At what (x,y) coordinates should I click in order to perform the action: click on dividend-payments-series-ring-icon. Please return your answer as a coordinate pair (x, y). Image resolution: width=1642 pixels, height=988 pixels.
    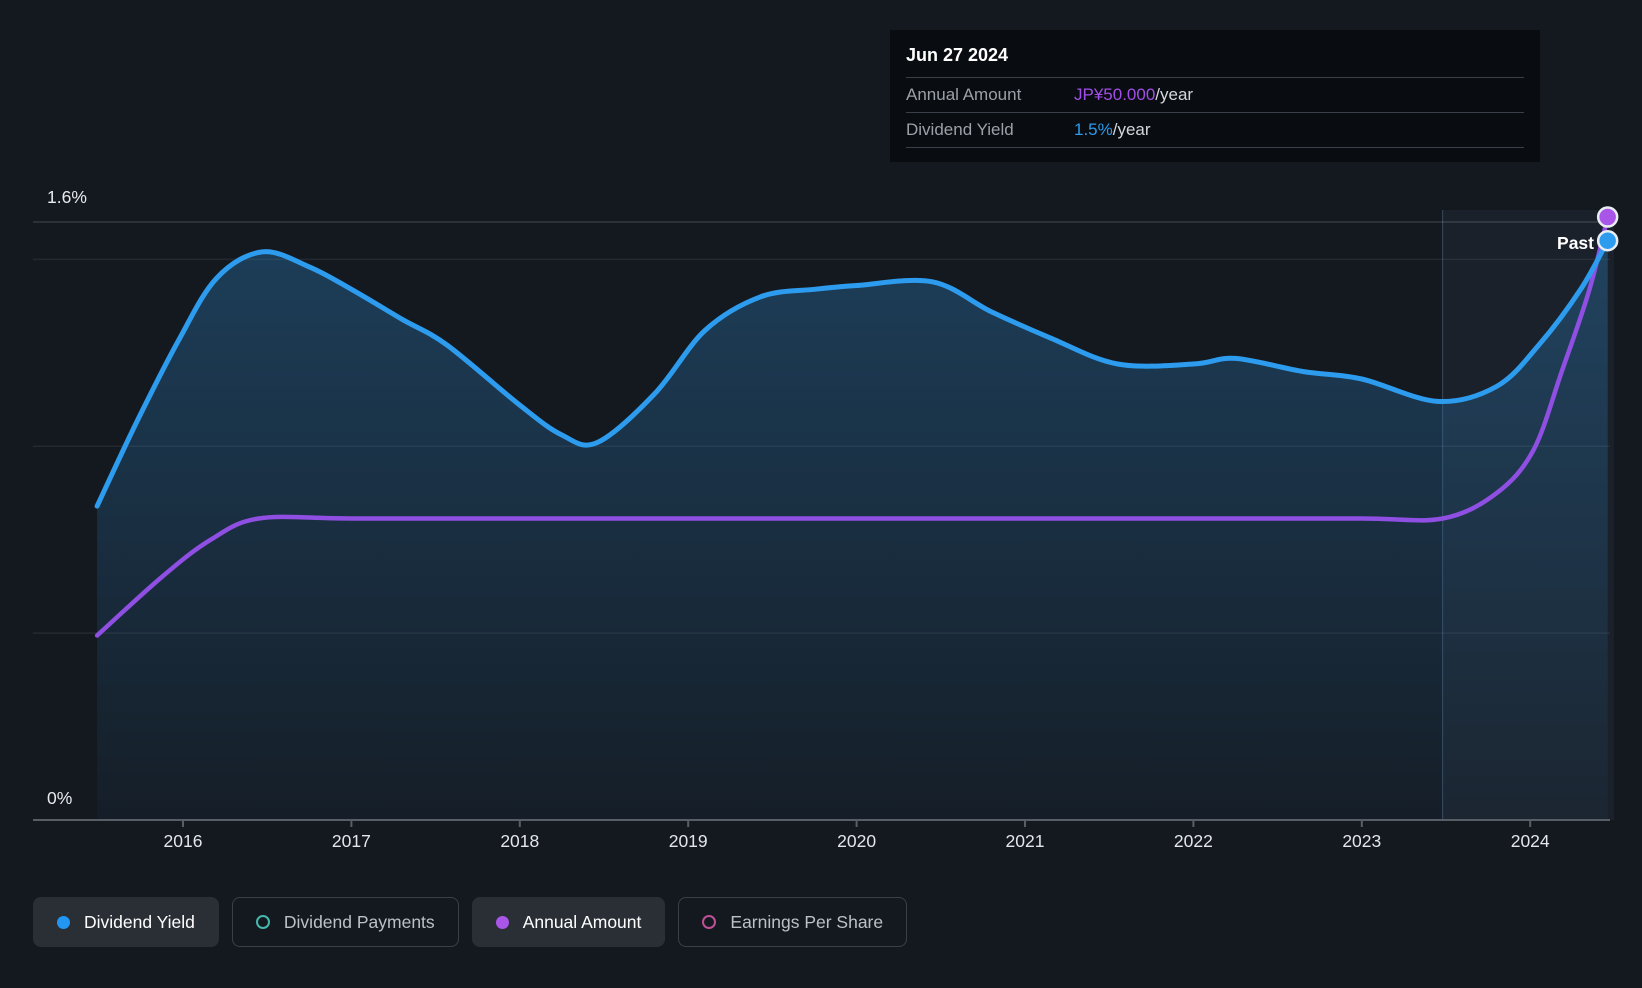
    Looking at the image, I should click on (262, 922).